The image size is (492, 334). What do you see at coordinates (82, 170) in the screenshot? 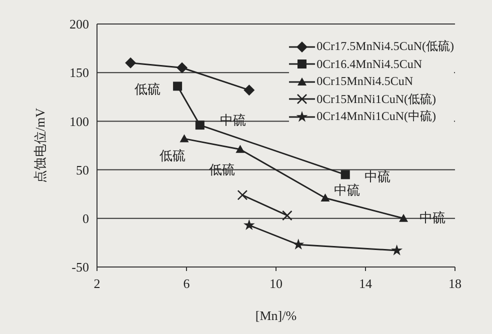
I see `y-tick-label: 50` at bounding box center [82, 170].